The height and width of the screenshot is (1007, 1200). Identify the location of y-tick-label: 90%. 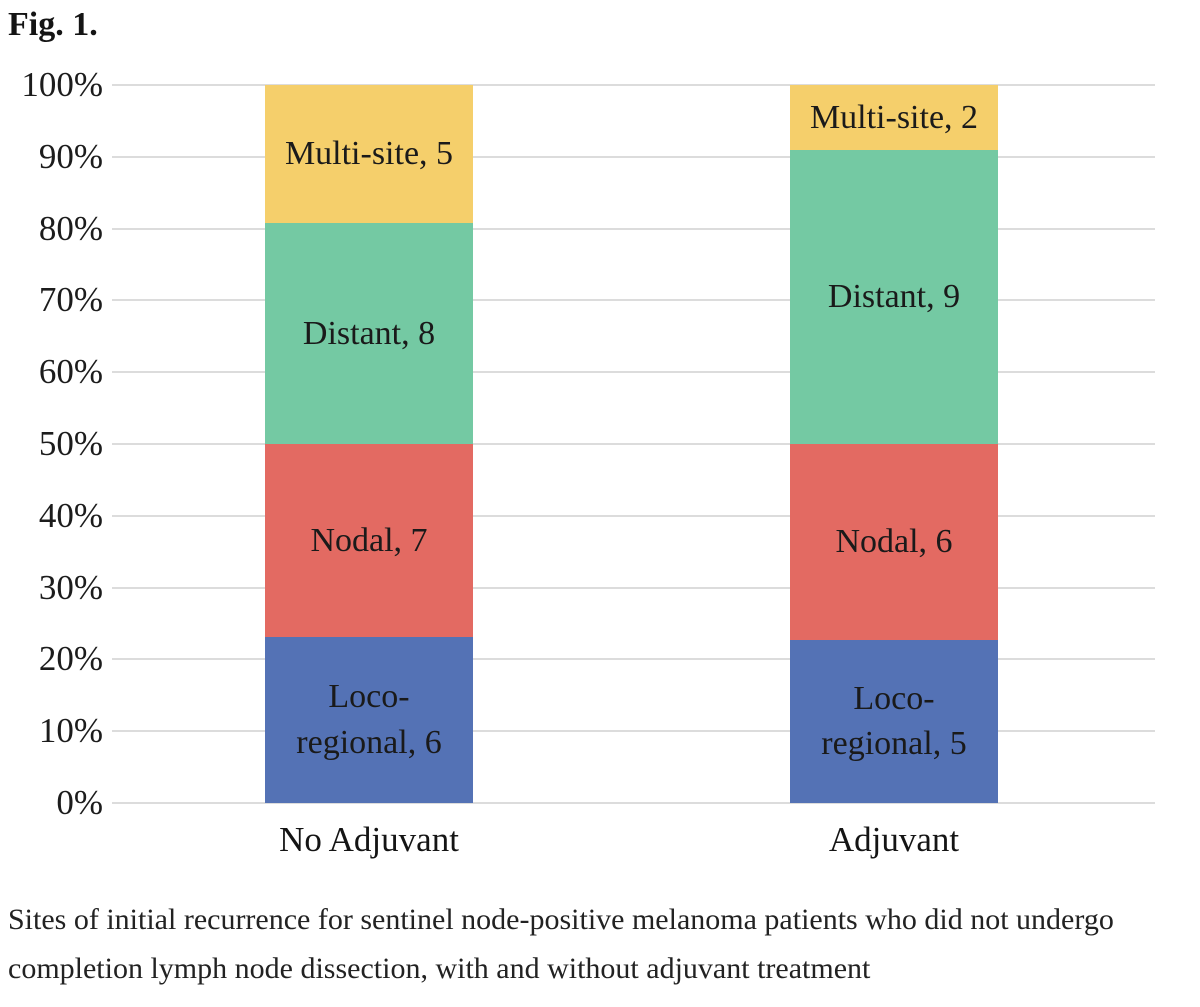
(70, 156).